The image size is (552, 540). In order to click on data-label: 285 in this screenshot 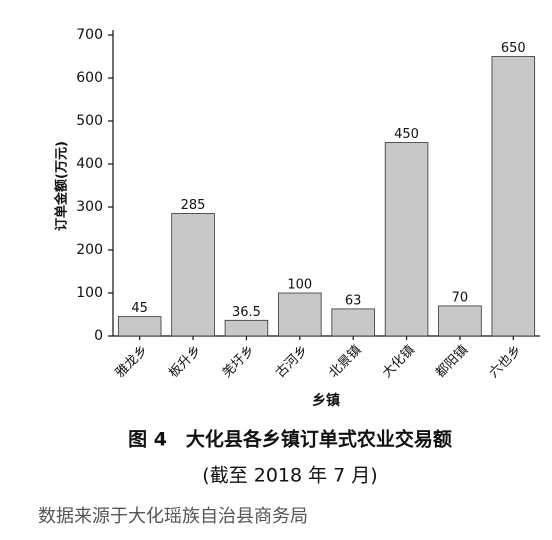, I will do `click(193, 205)`.